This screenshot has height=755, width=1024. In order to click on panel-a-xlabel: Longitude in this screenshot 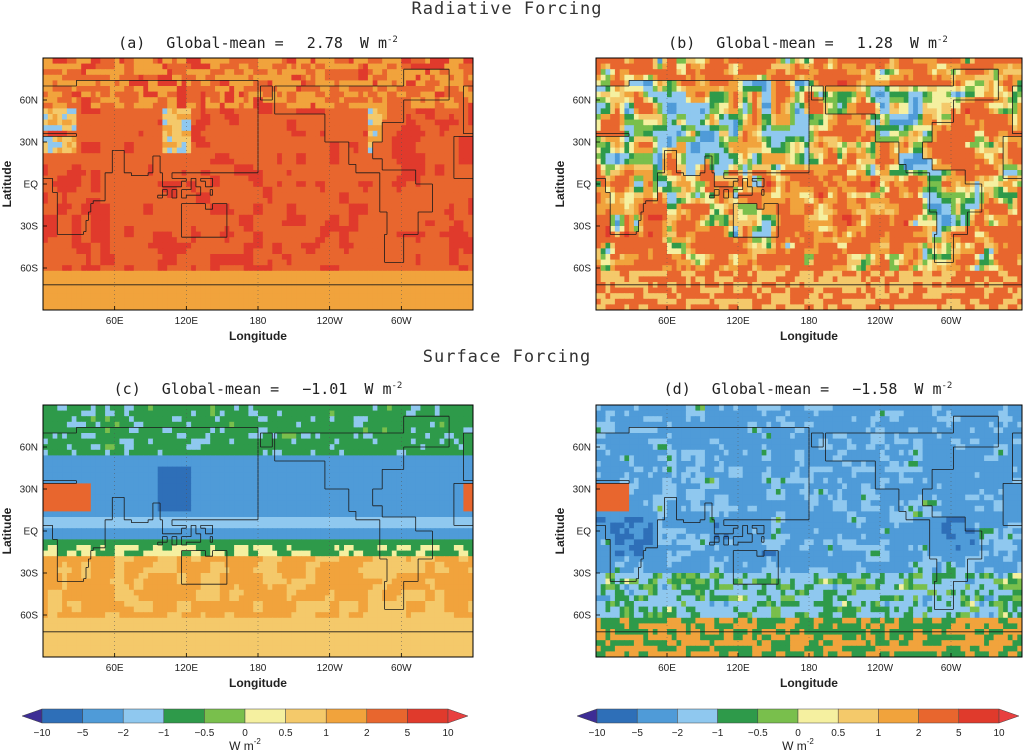, I will do `click(258, 336)`.